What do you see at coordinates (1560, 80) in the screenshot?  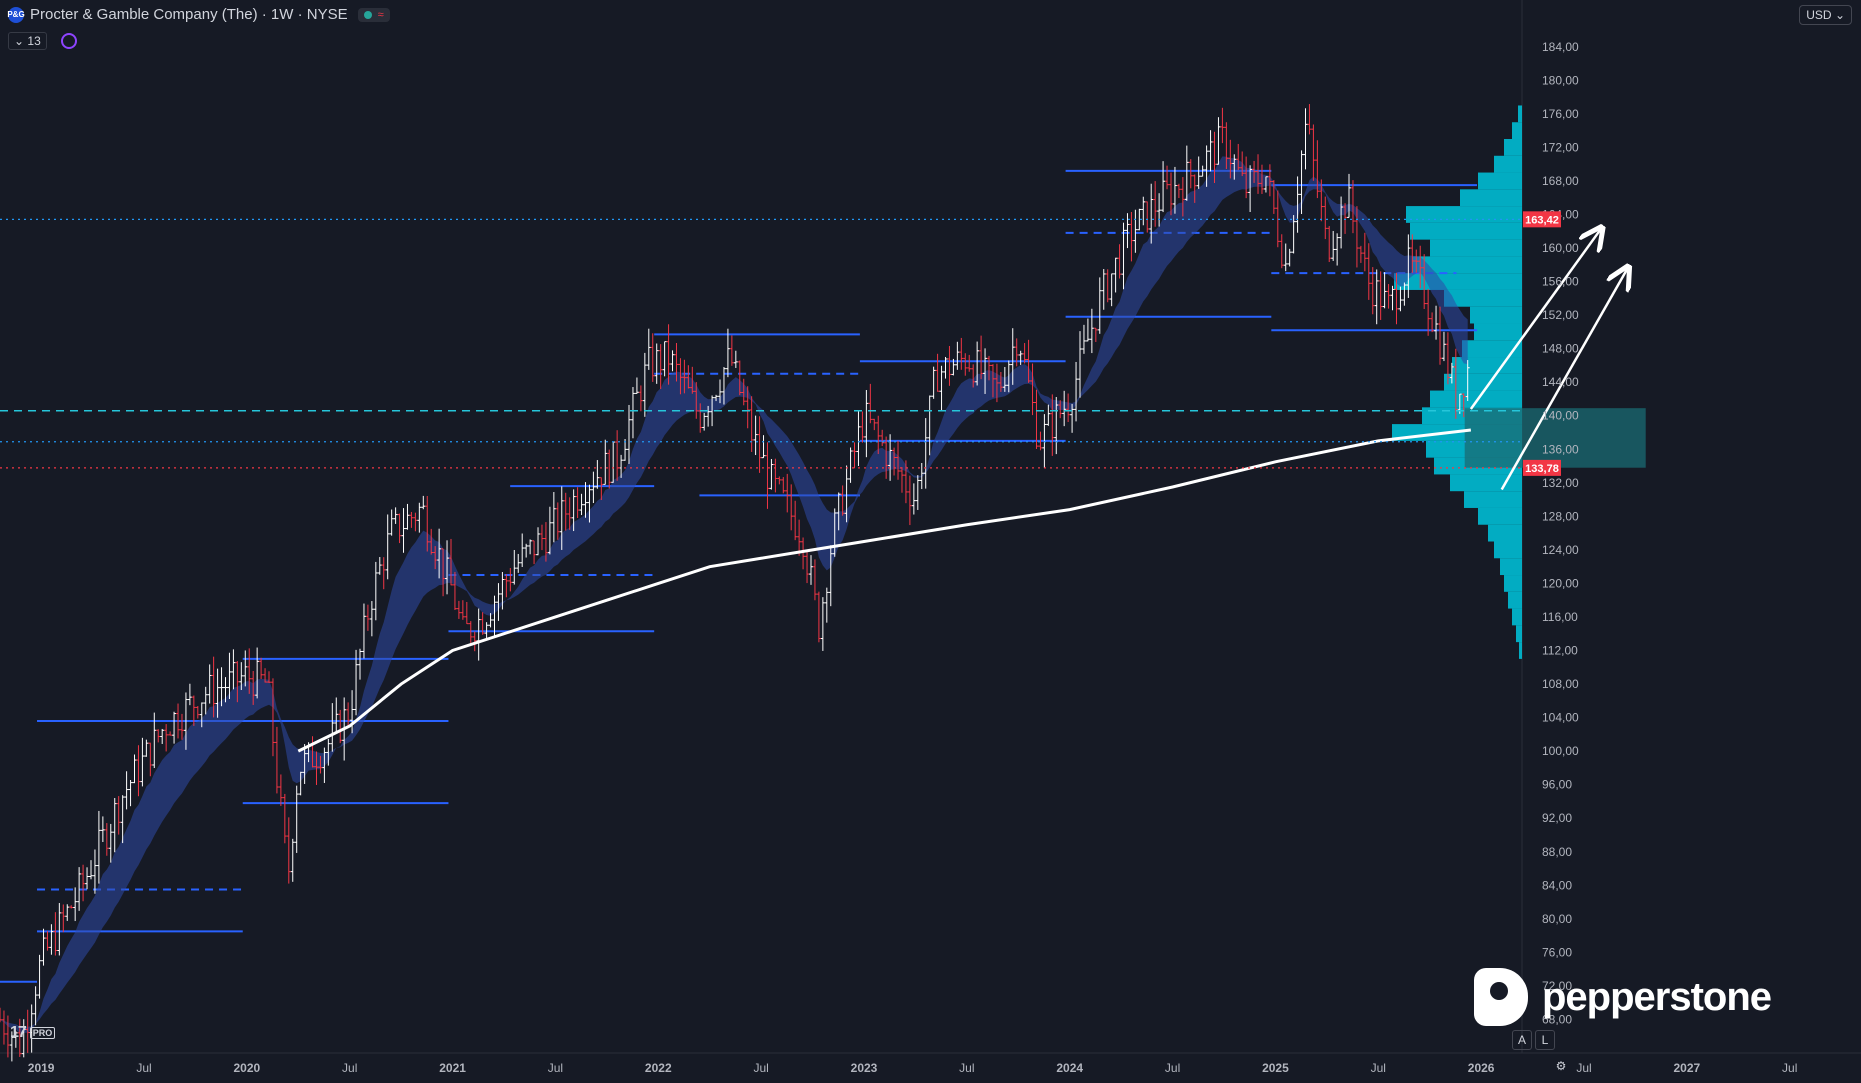 I see `price-tick-label: 180,00` at bounding box center [1560, 80].